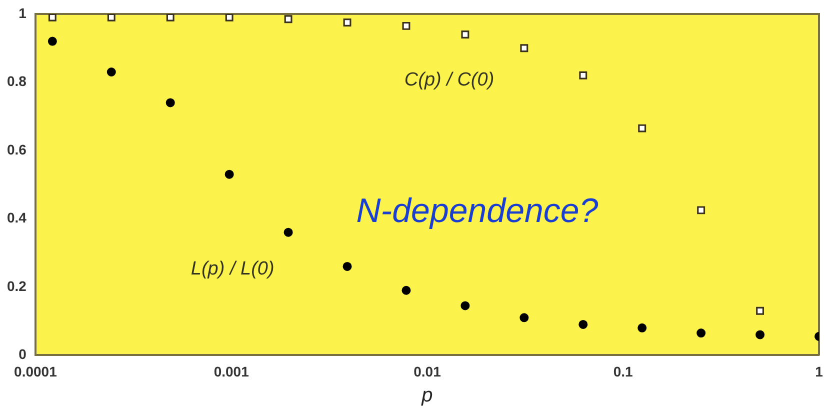 This screenshot has width=829, height=408. What do you see at coordinates (623, 371) in the screenshot?
I see `x-tick-label: 0.1` at bounding box center [623, 371].